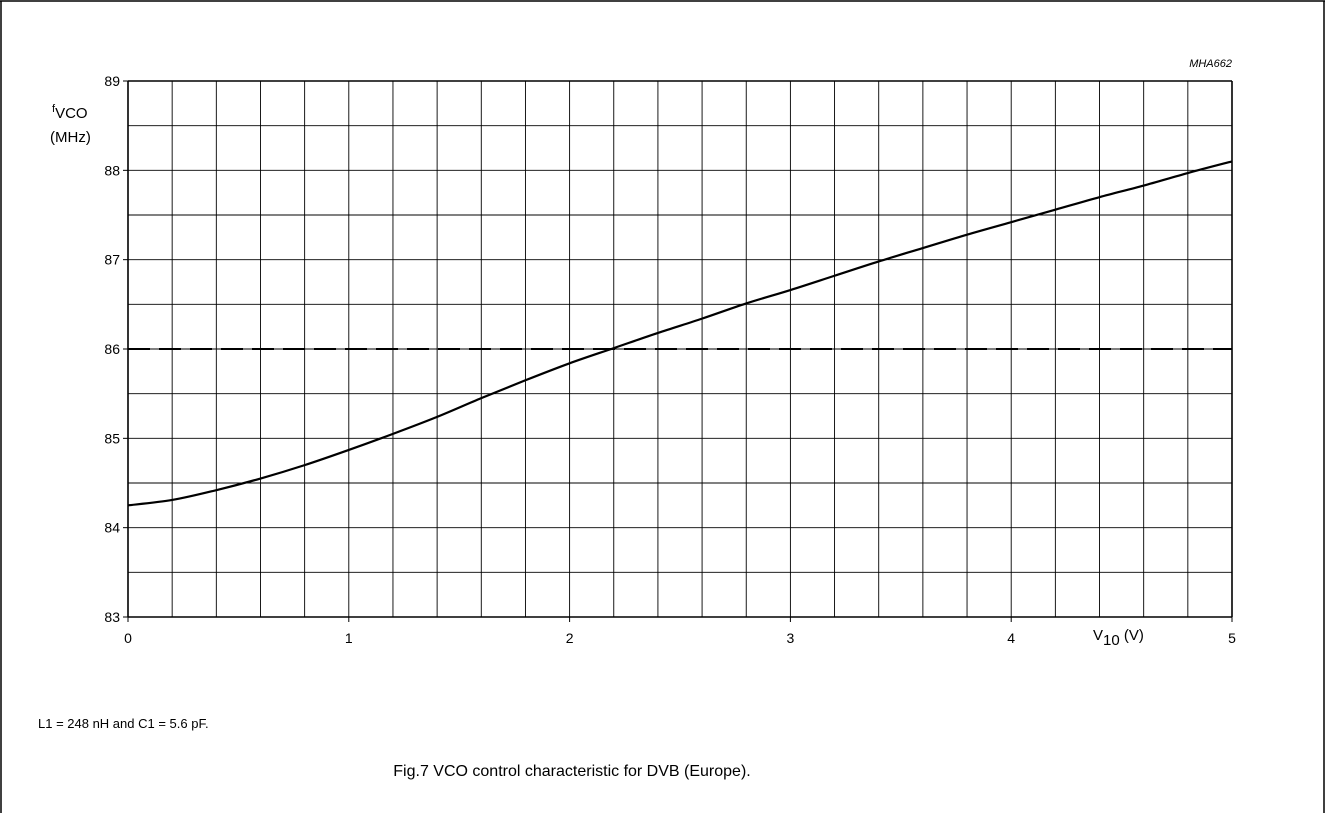 The width and height of the screenshot is (1325, 813). Describe the element at coordinates (112, 528) in the screenshot. I see `y-tick-label: 84` at that location.